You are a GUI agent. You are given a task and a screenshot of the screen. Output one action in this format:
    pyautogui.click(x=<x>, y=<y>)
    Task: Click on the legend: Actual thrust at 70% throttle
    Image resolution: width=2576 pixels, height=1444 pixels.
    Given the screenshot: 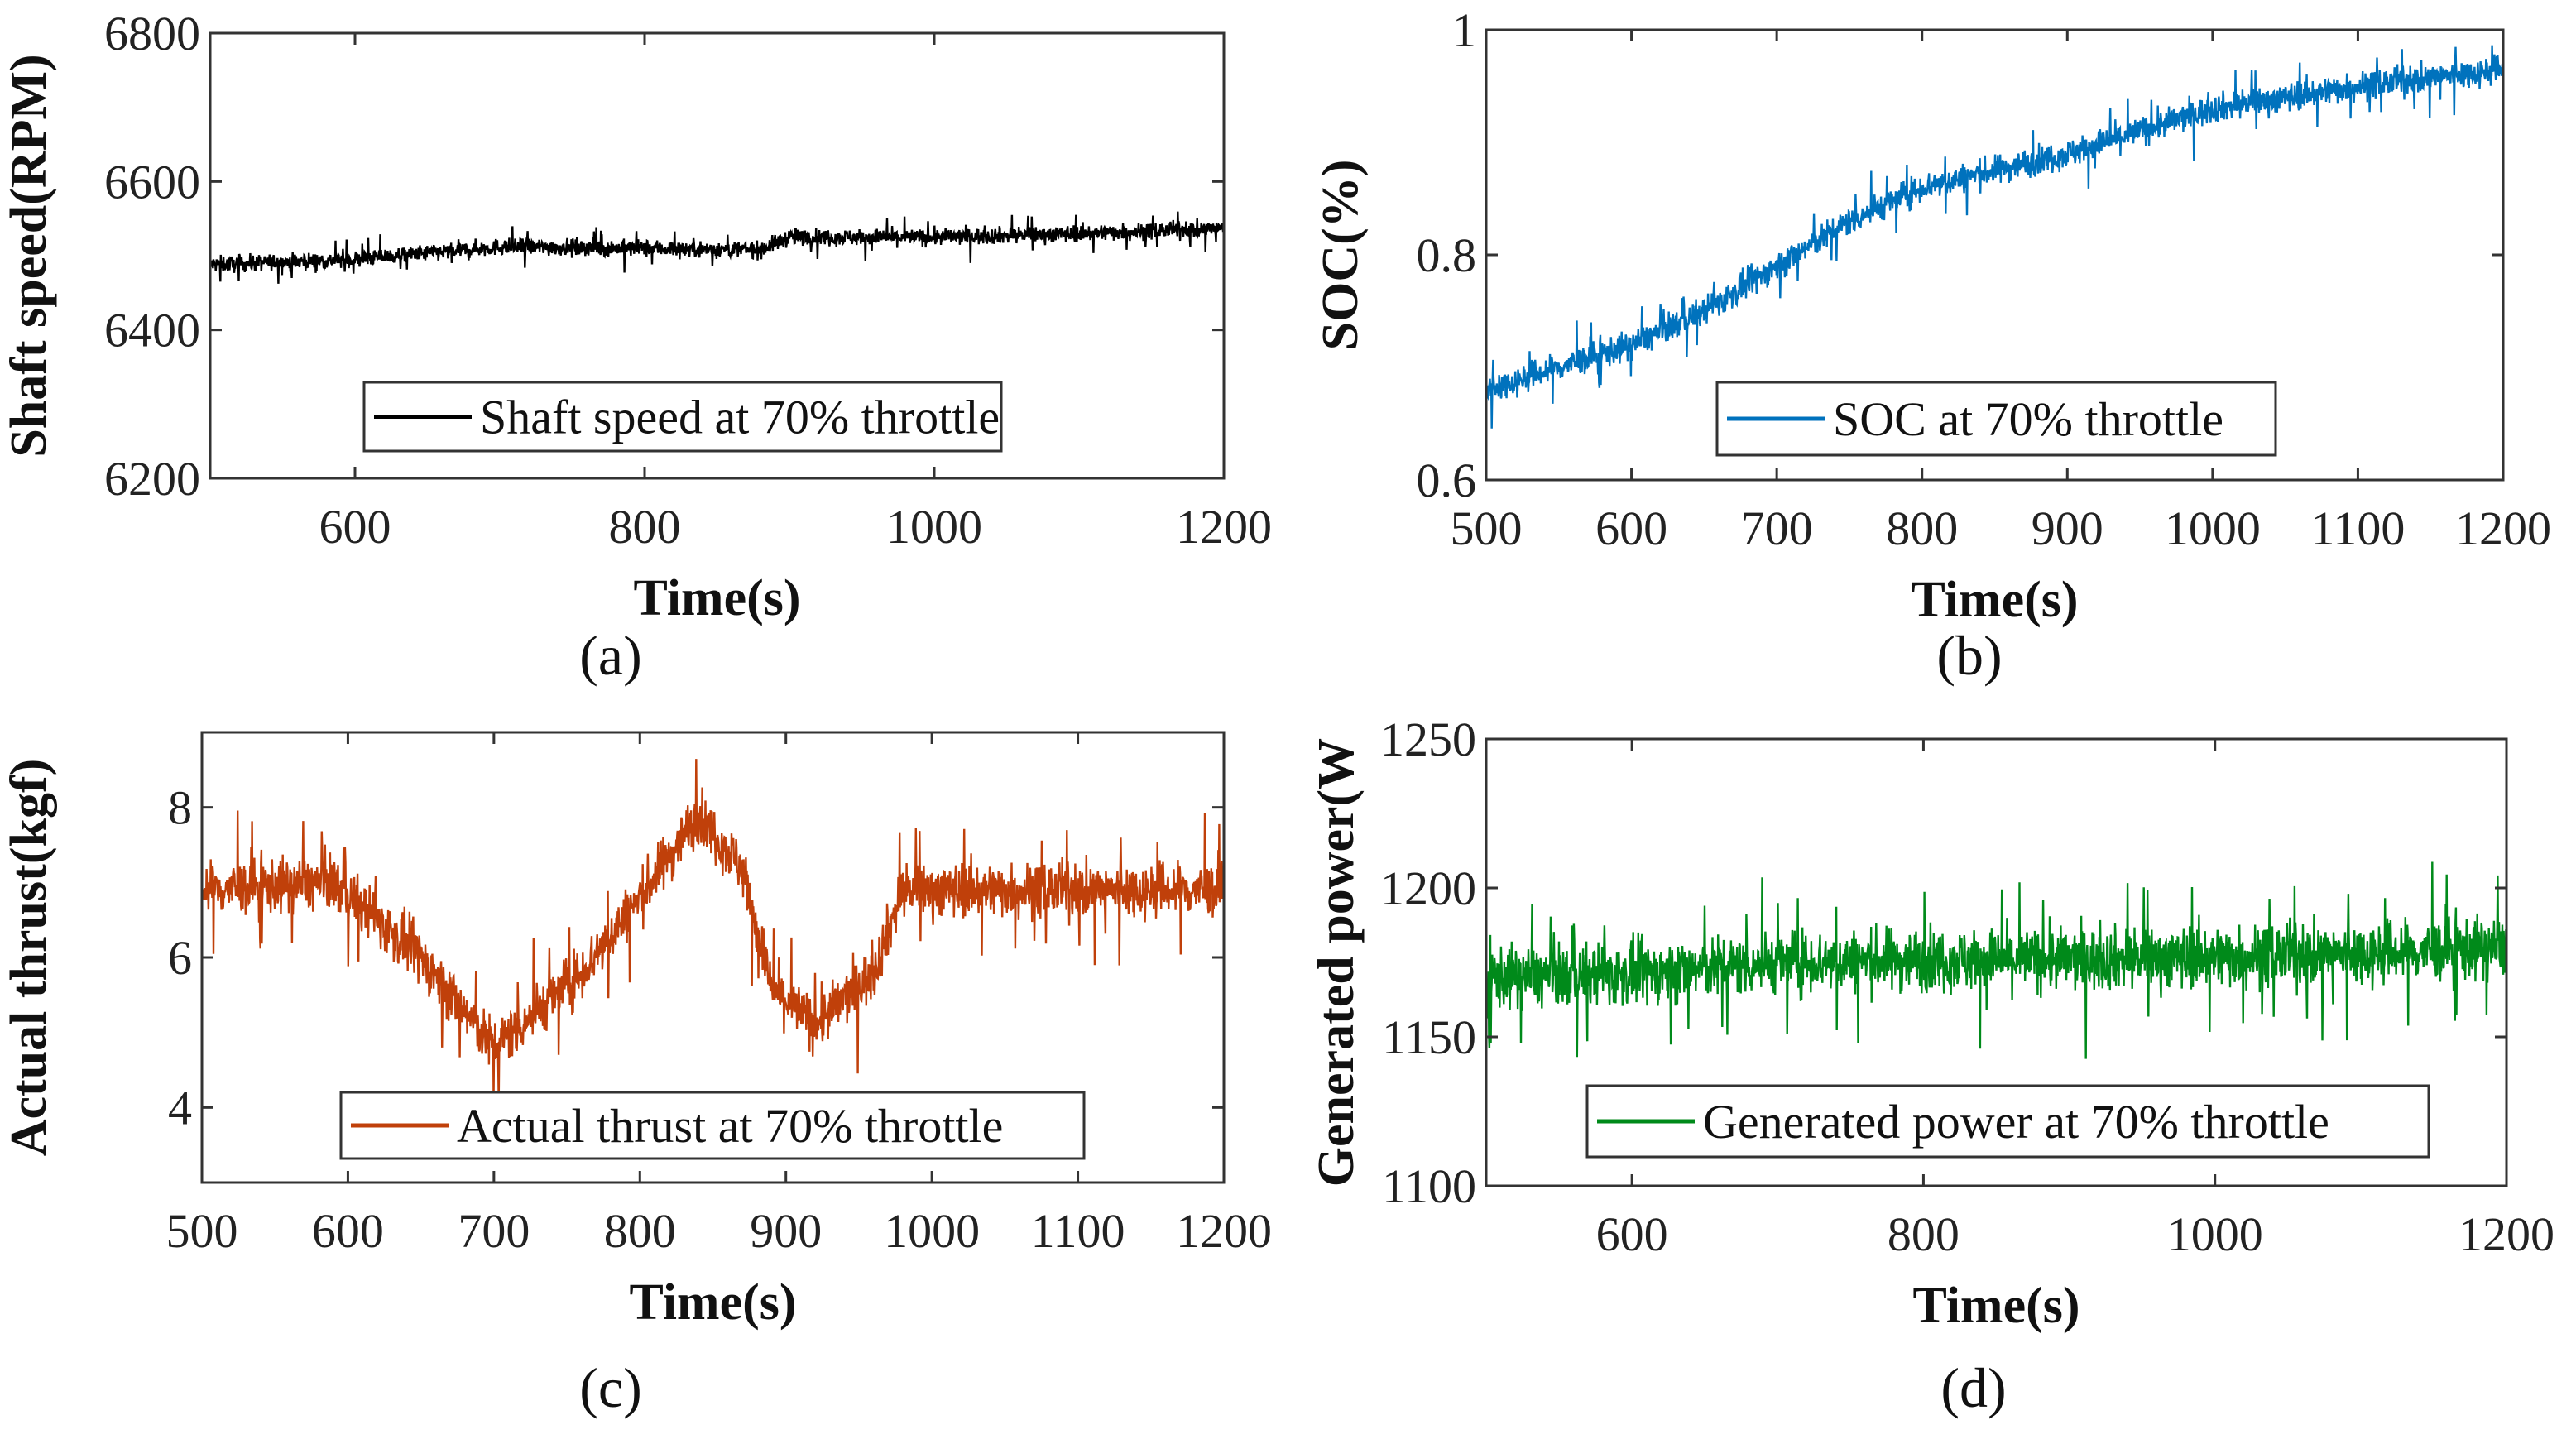 What is the action you would take?
    pyautogui.click(x=713, y=1125)
    